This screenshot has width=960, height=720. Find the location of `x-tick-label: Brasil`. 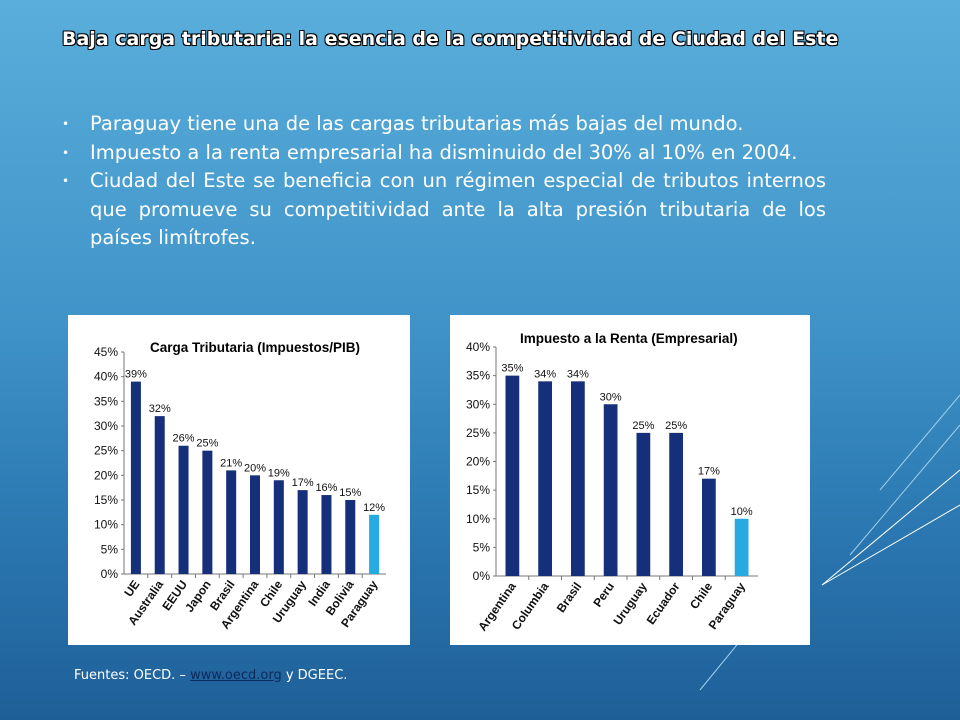

x-tick-label: Brasil is located at coordinates (569, 597).